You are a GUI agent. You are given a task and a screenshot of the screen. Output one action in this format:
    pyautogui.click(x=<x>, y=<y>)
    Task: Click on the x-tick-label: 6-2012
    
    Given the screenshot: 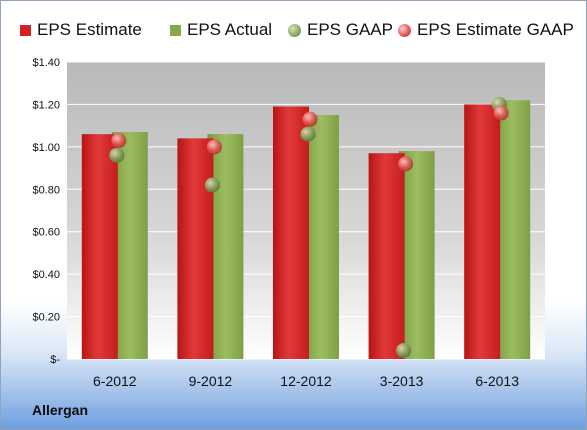 What is the action you would take?
    pyautogui.click(x=115, y=381)
    